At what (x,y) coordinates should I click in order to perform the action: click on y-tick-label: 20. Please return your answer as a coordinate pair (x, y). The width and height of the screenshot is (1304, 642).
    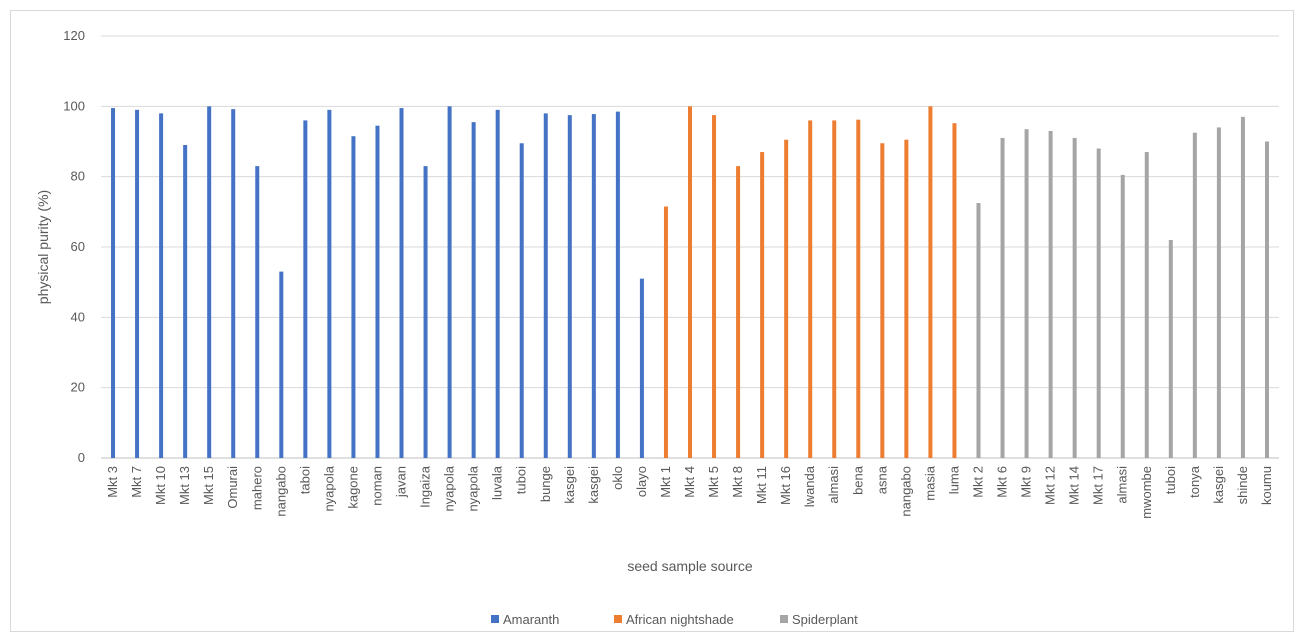
    Looking at the image, I should click on (78, 387).